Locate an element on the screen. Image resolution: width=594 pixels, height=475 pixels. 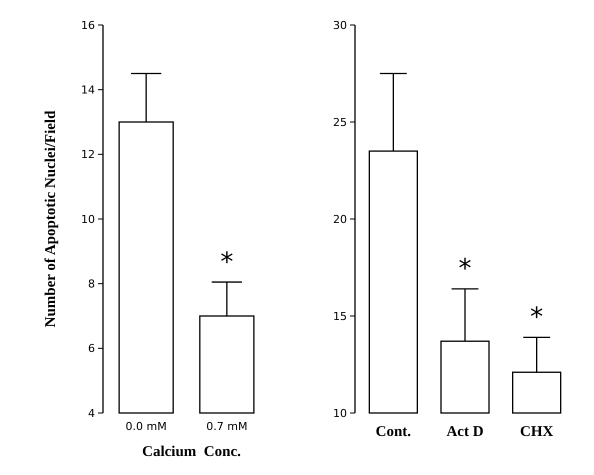
y-tick-label: 14 is located at coordinates (88, 90).